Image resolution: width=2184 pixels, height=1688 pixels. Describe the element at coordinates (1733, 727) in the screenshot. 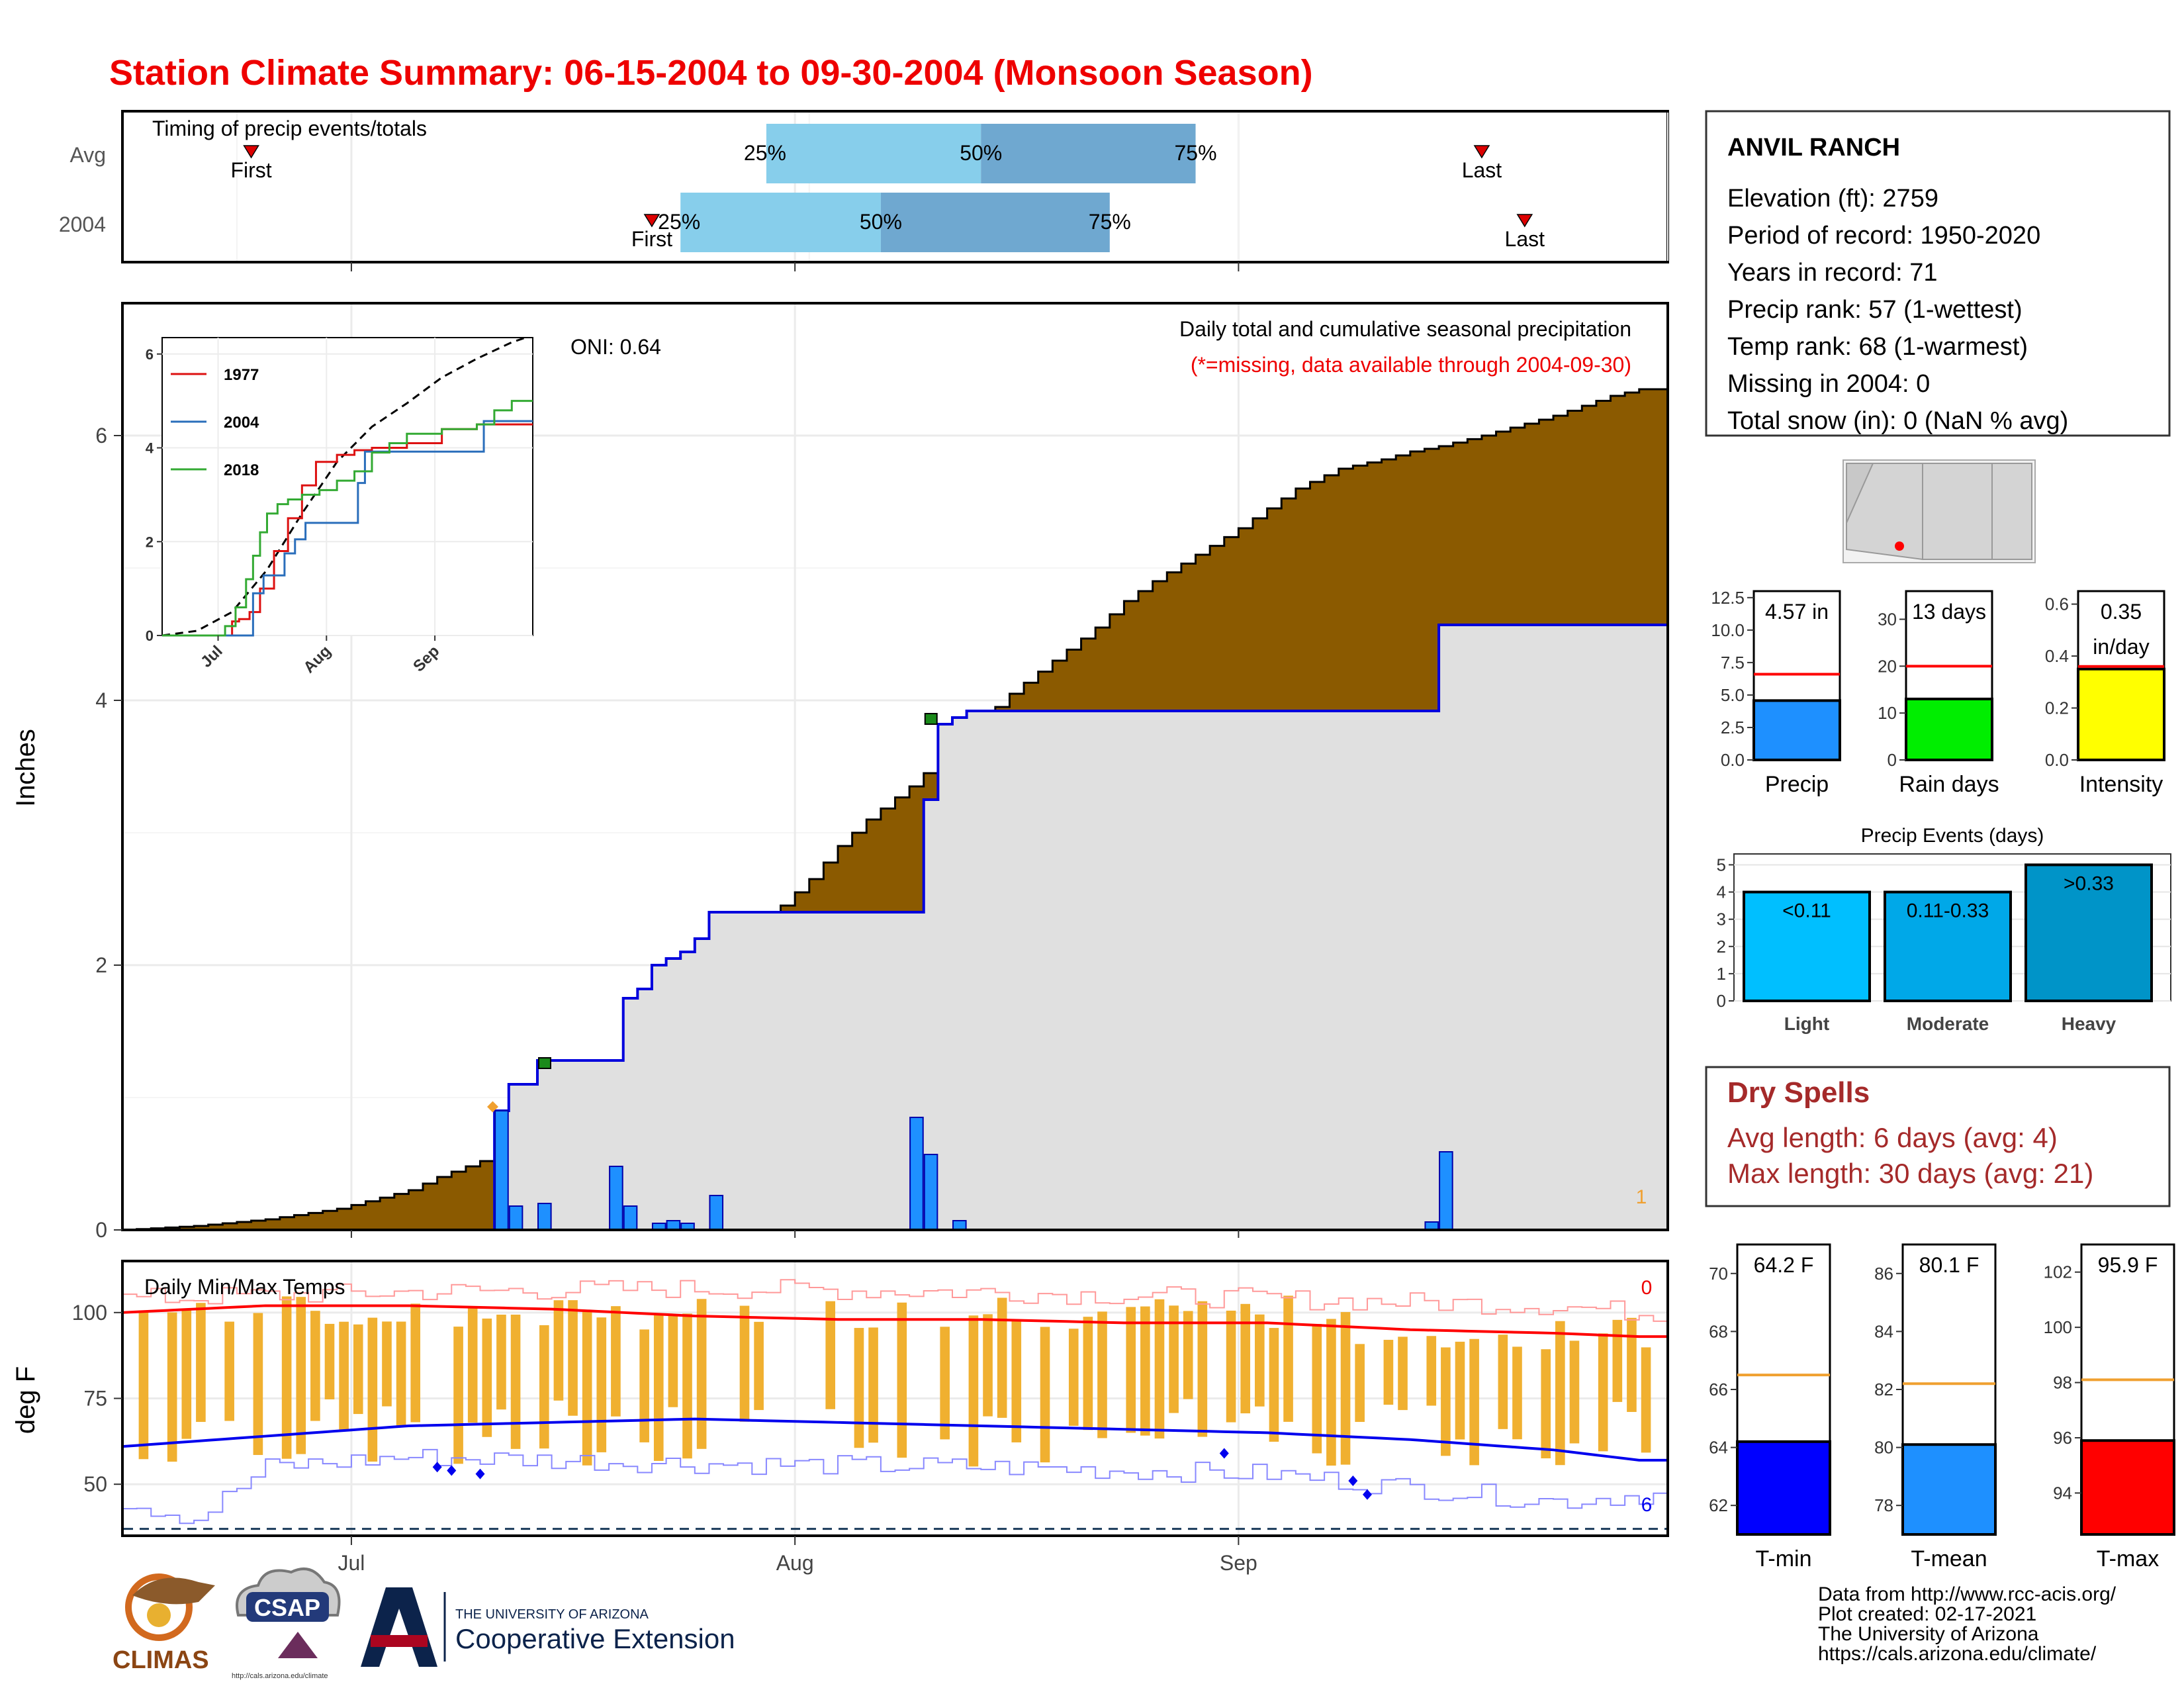

I see `summary-bar-tick-label: 2.5` at that location.